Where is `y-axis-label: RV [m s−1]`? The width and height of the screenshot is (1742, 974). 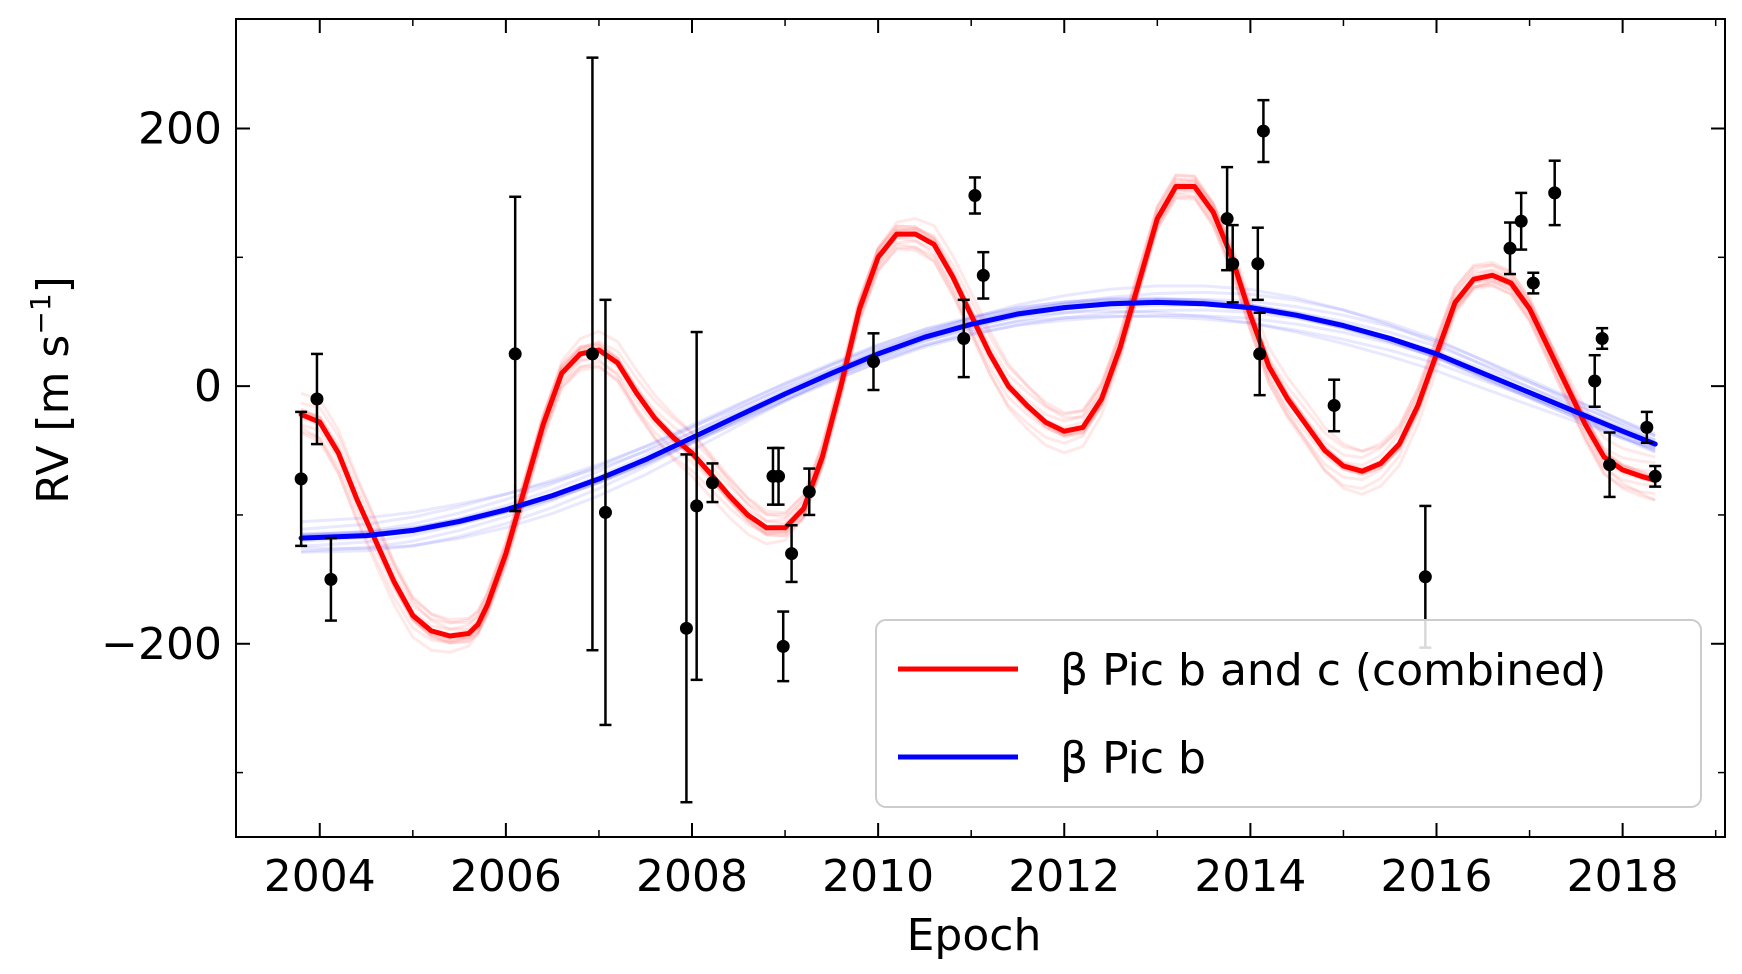
y-axis-label: RV [m s−1] is located at coordinates (51, 390).